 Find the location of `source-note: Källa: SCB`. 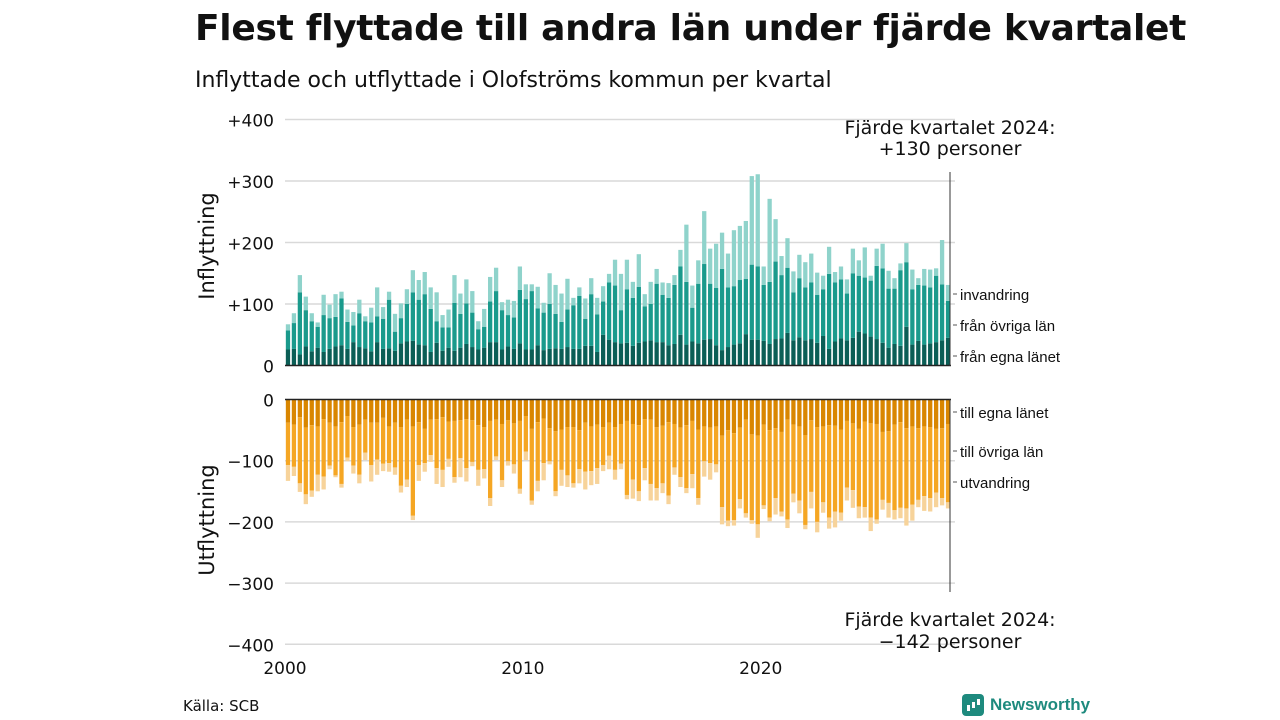

source-note: Källa: SCB is located at coordinates (221, 706).